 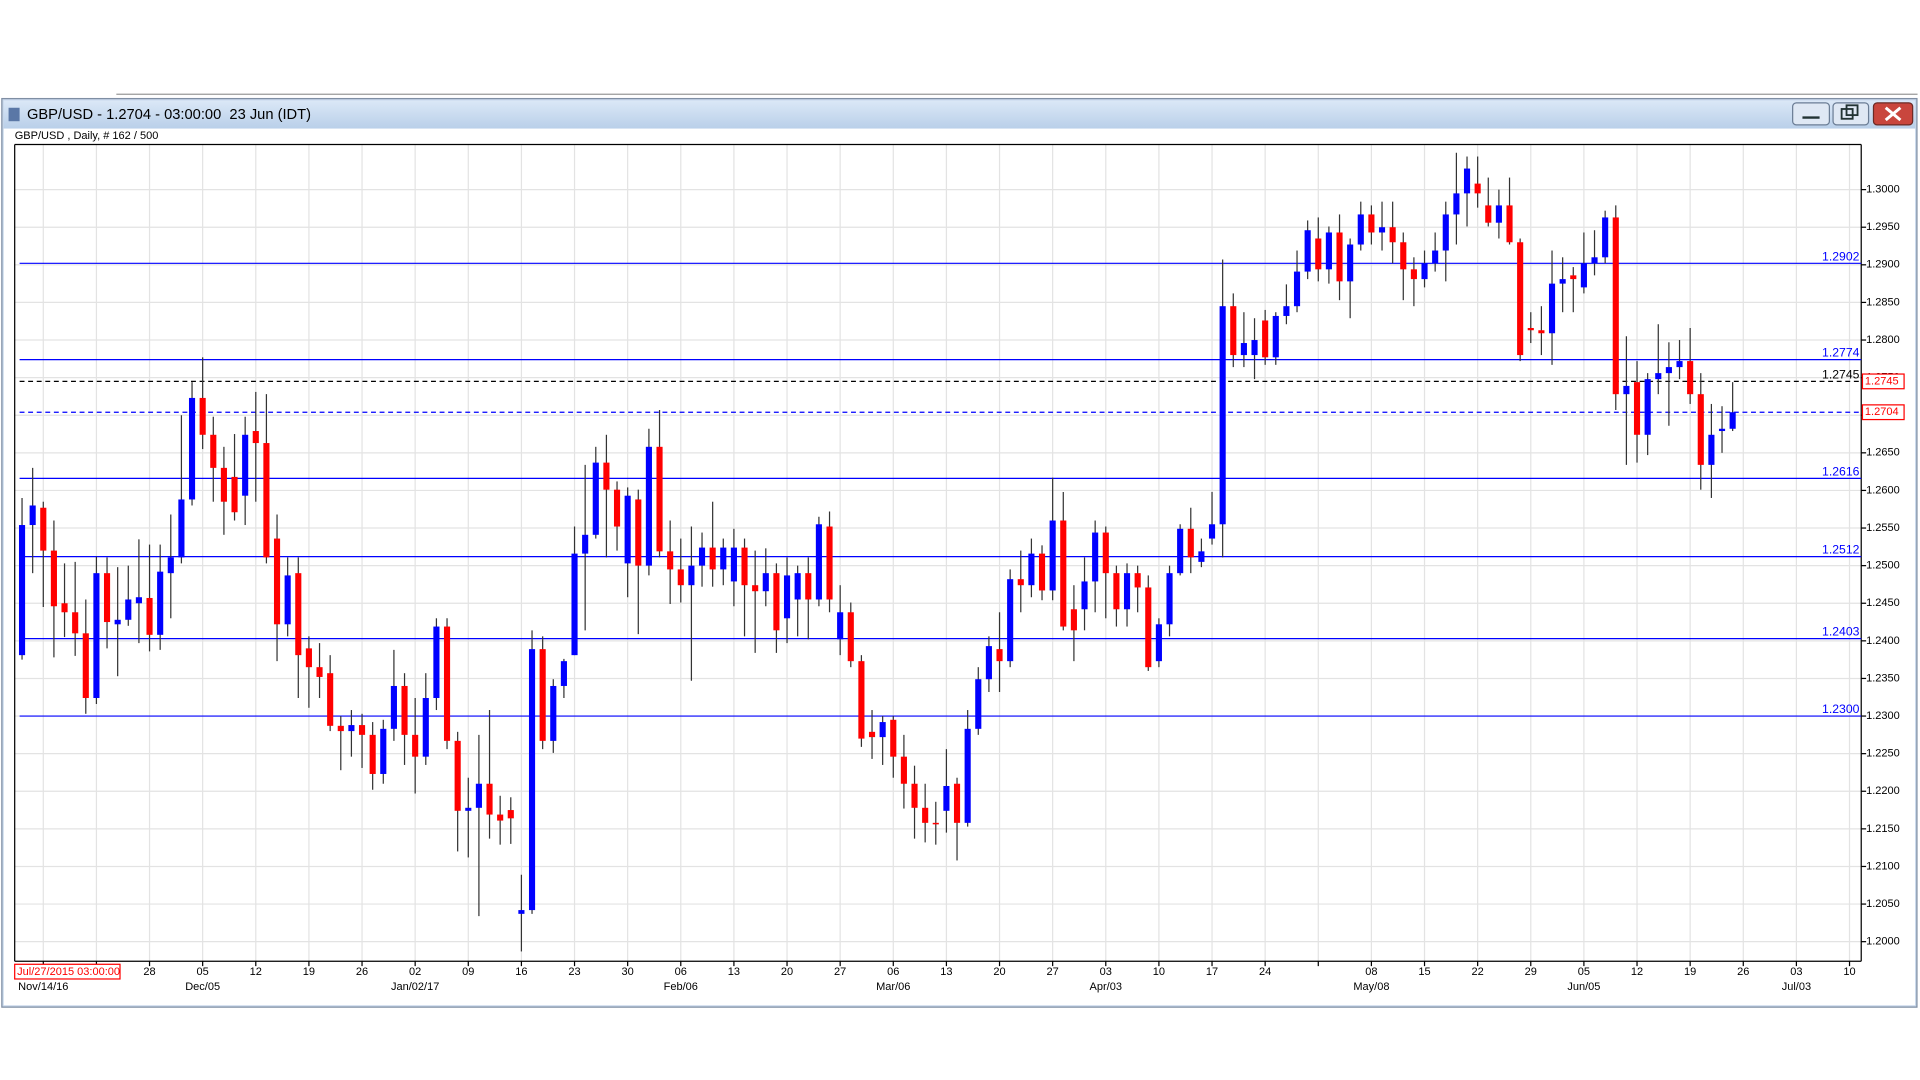 I want to click on x-tick-label: 08, so click(x=1371, y=972).